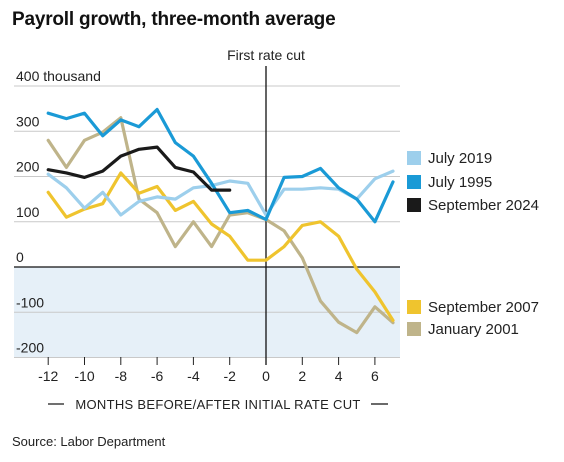  What do you see at coordinates (460, 182) in the screenshot?
I see `legend-label: July 1995` at bounding box center [460, 182].